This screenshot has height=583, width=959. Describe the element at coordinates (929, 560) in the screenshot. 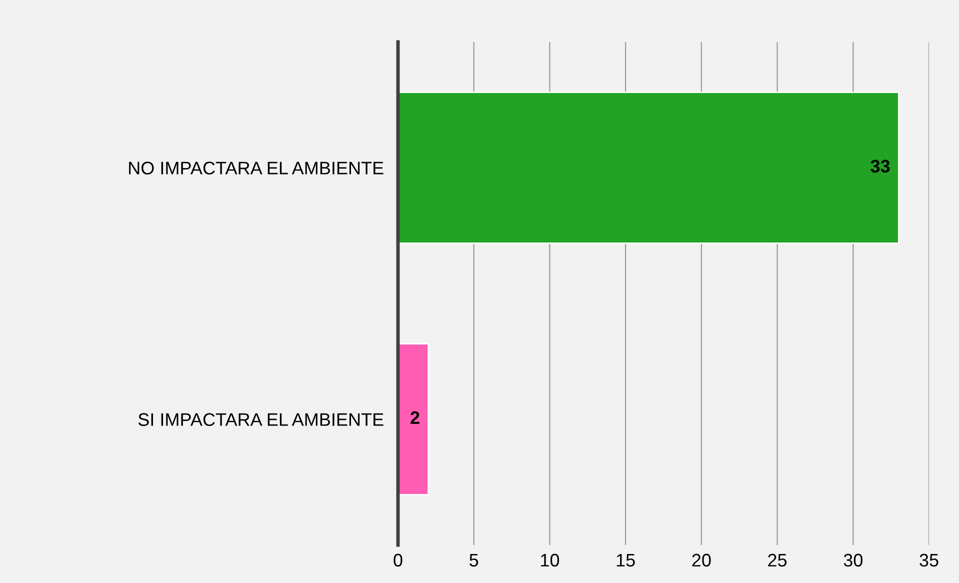

I see `x-tick-label: 35` at that location.